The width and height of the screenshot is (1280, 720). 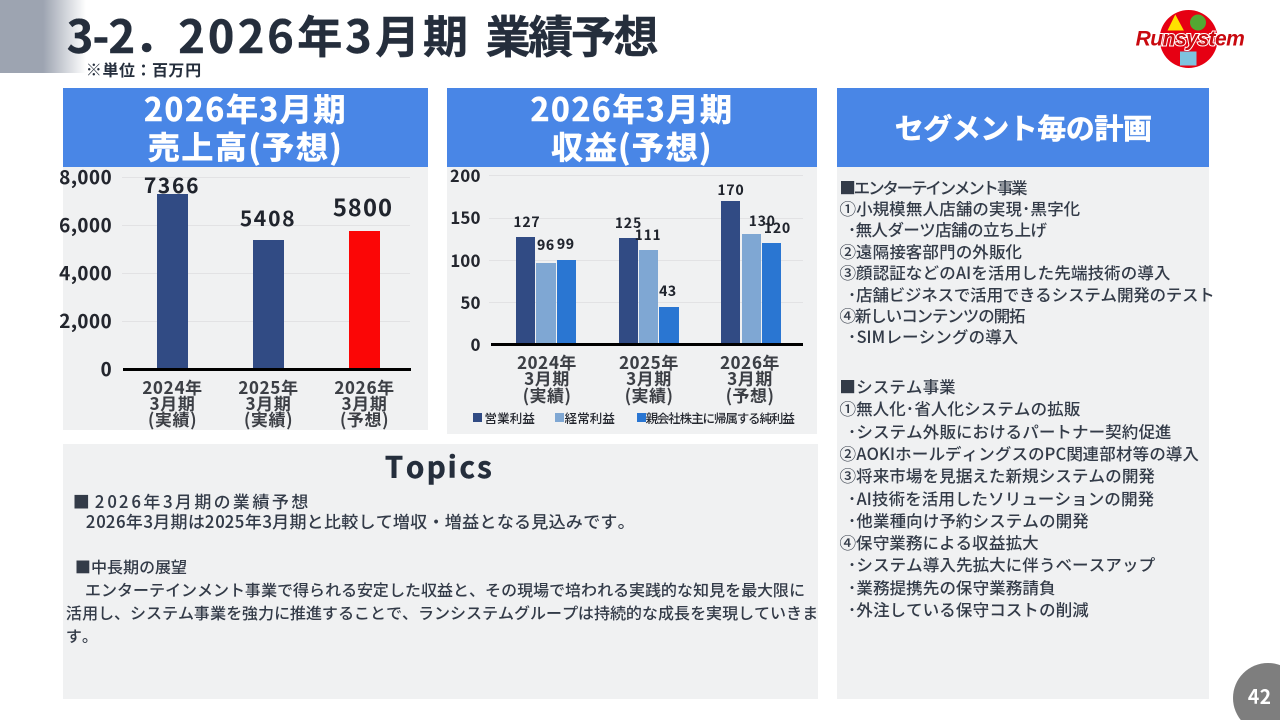 What do you see at coordinates (1190, 39) in the screenshot?
I see `svg-text: Runsystem` at bounding box center [1190, 39].